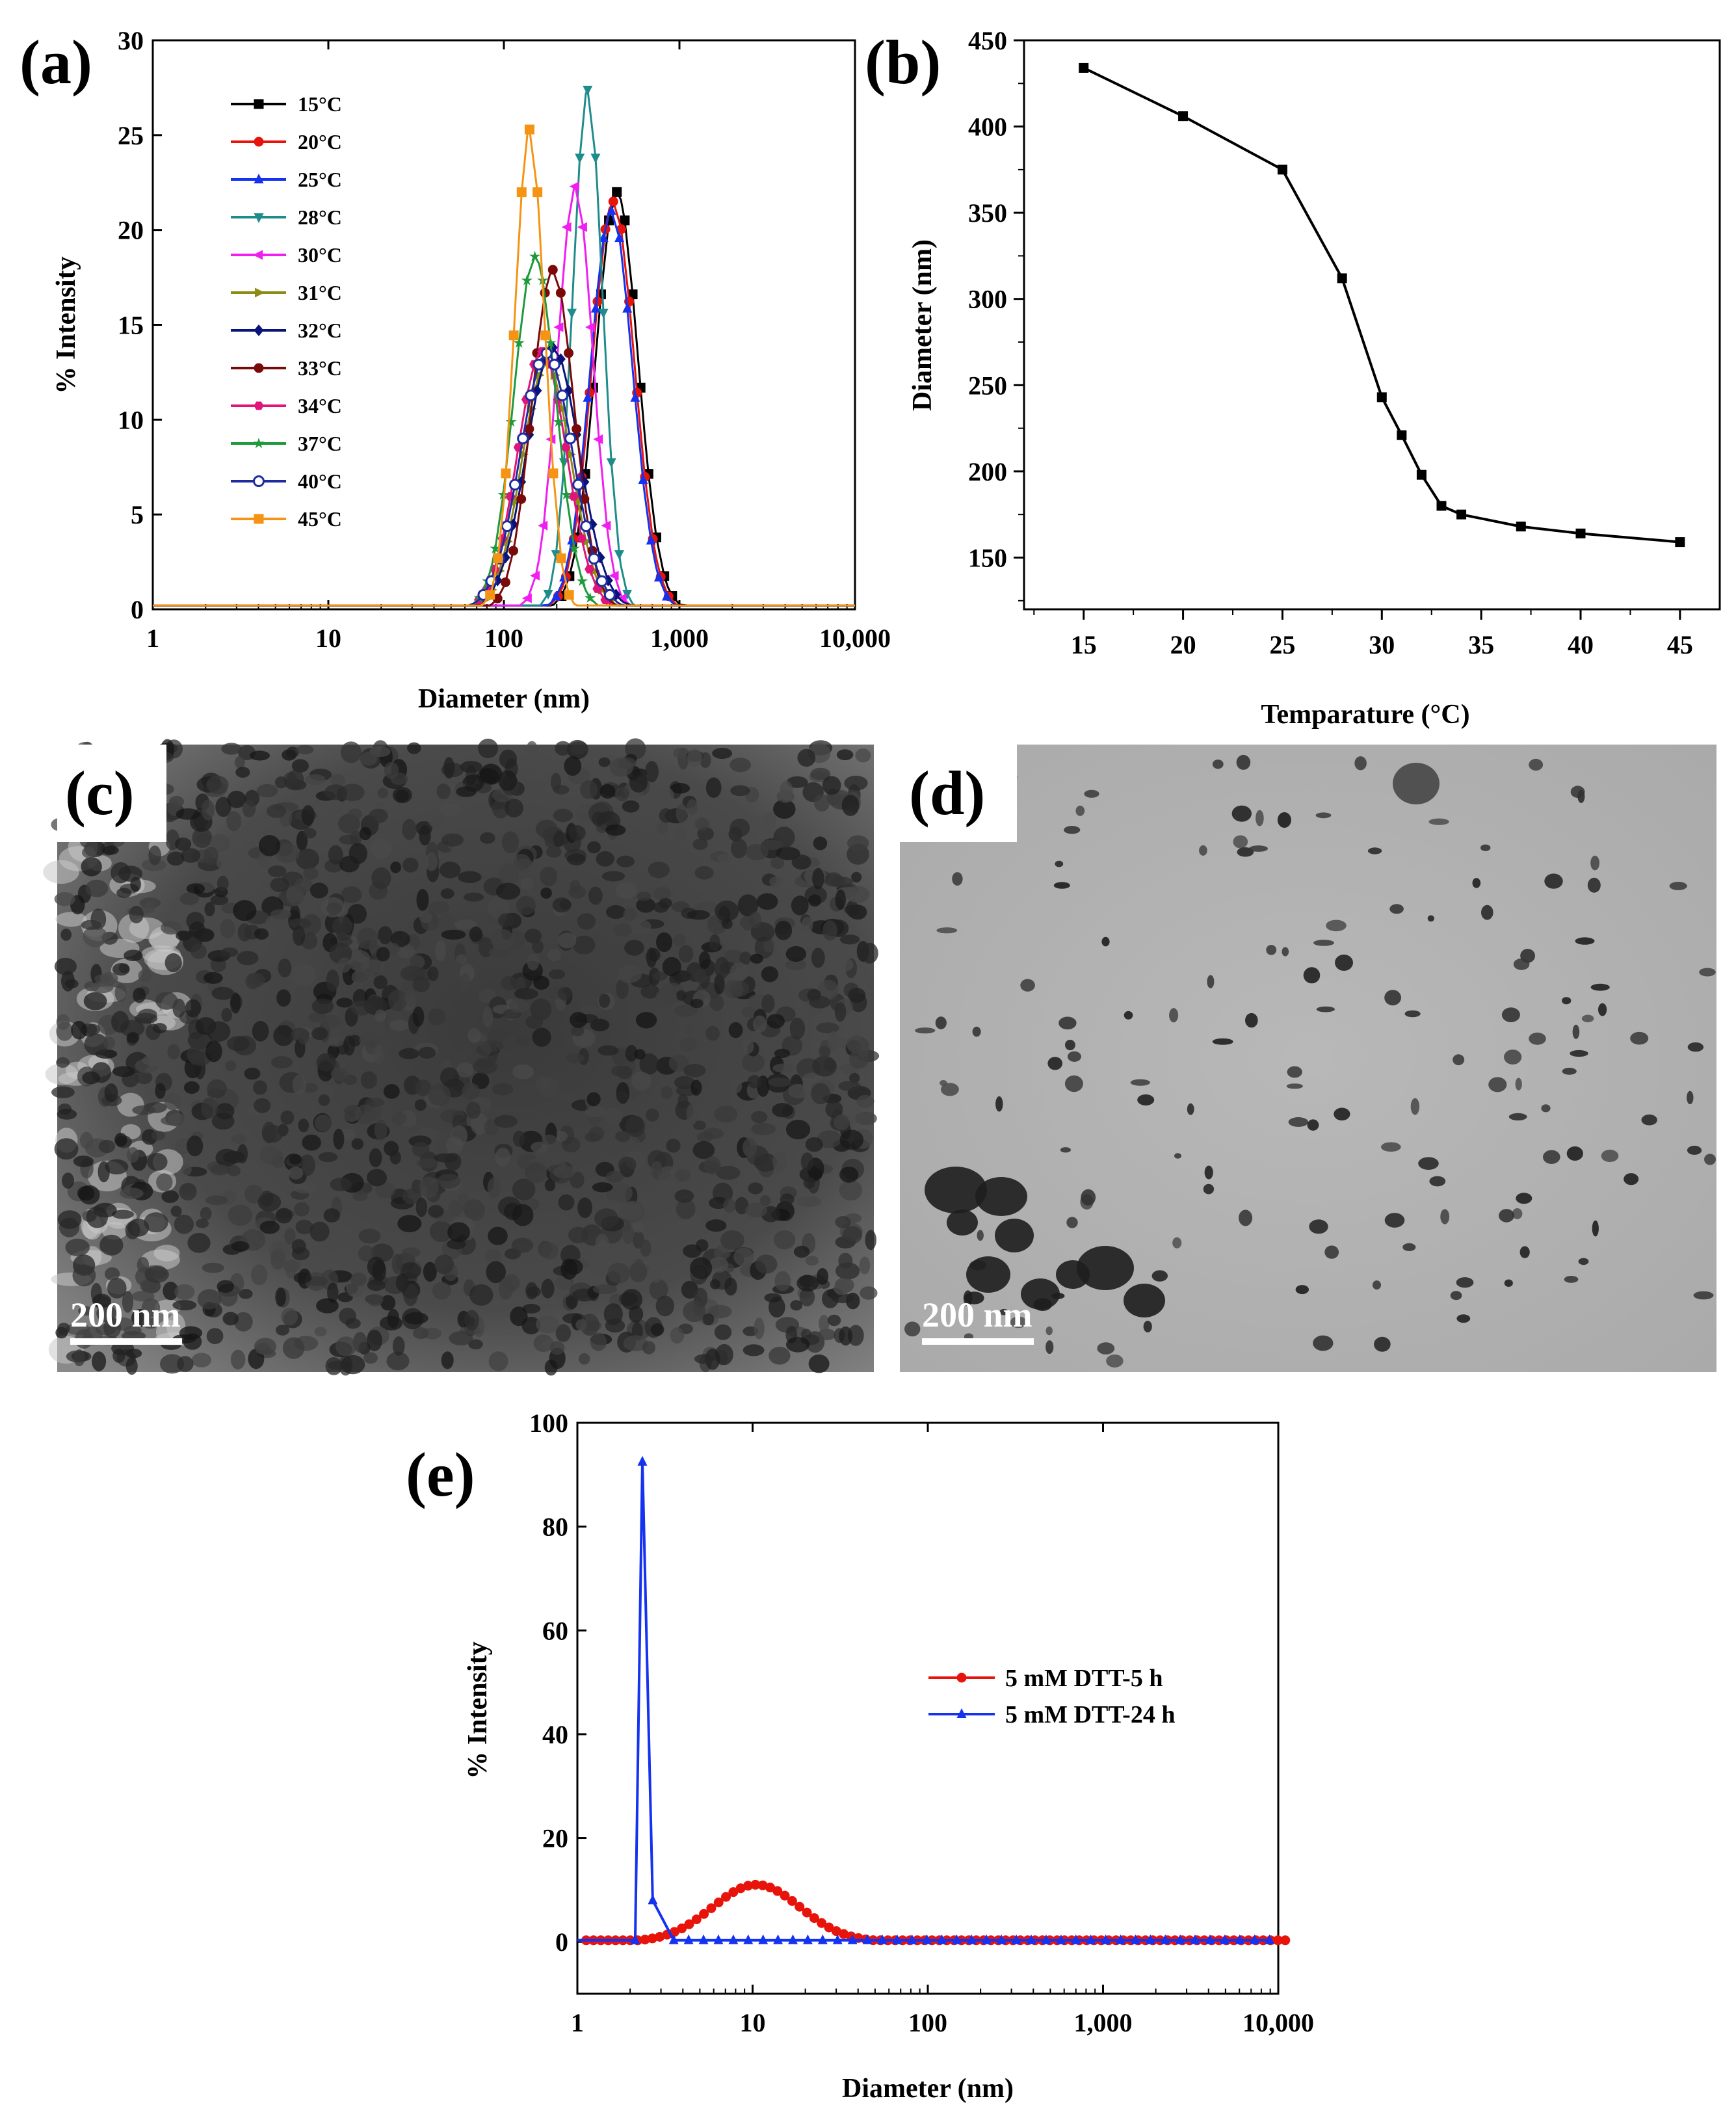 Image resolution: width=1736 pixels, height=2116 pixels. Describe the element at coordinates (320, 330) in the screenshot. I see `legend-label: 32°C` at that location.